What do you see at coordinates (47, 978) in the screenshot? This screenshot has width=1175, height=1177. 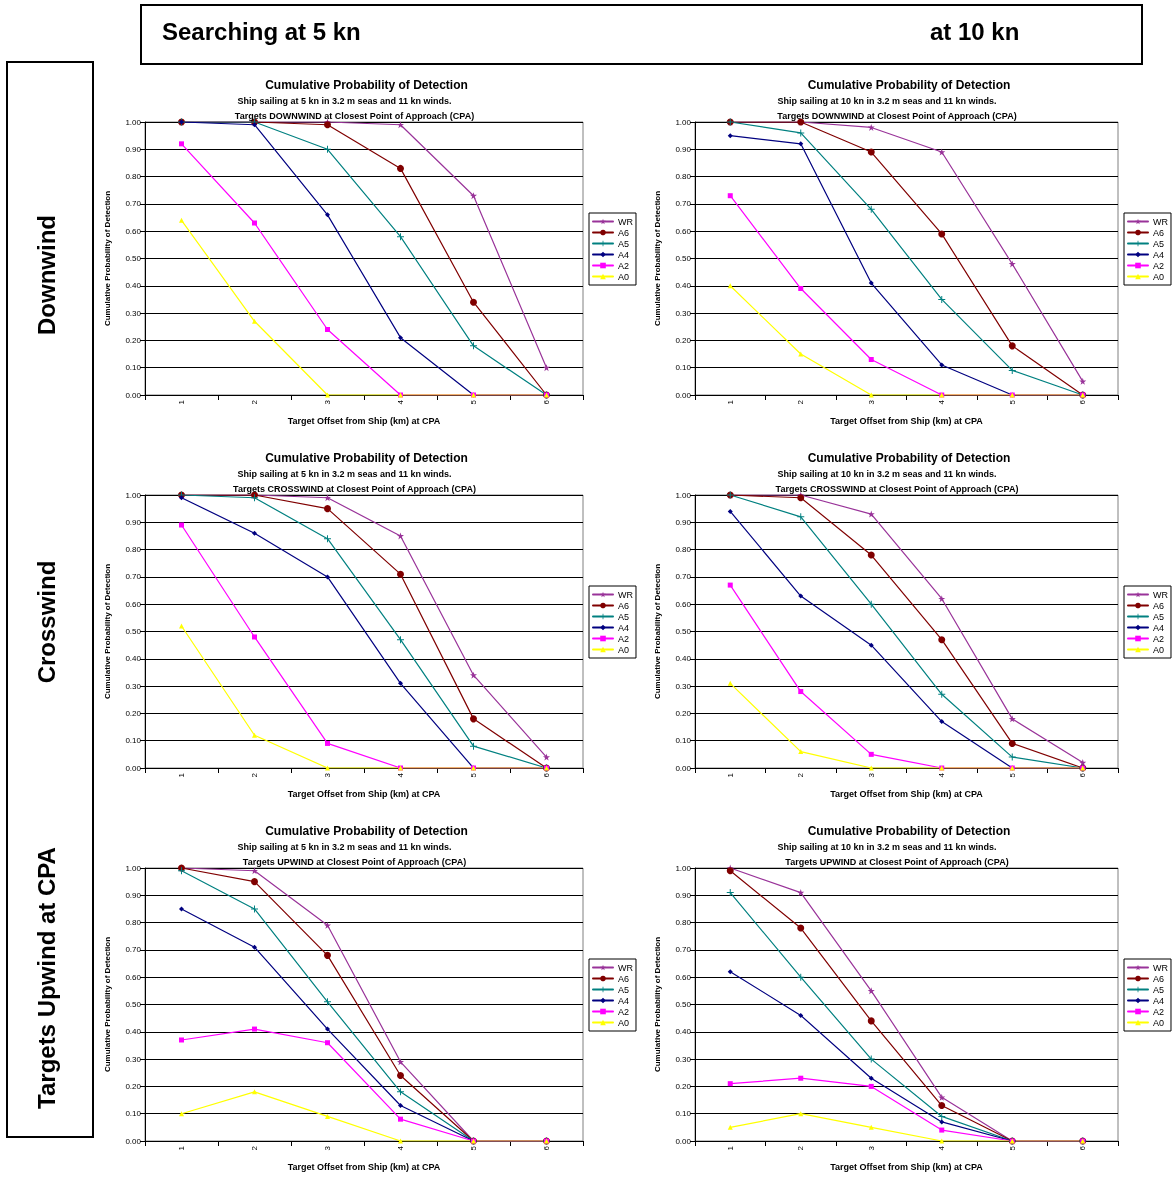 I see `text: Targets Upwind at CPA` at bounding box center [47, 978].